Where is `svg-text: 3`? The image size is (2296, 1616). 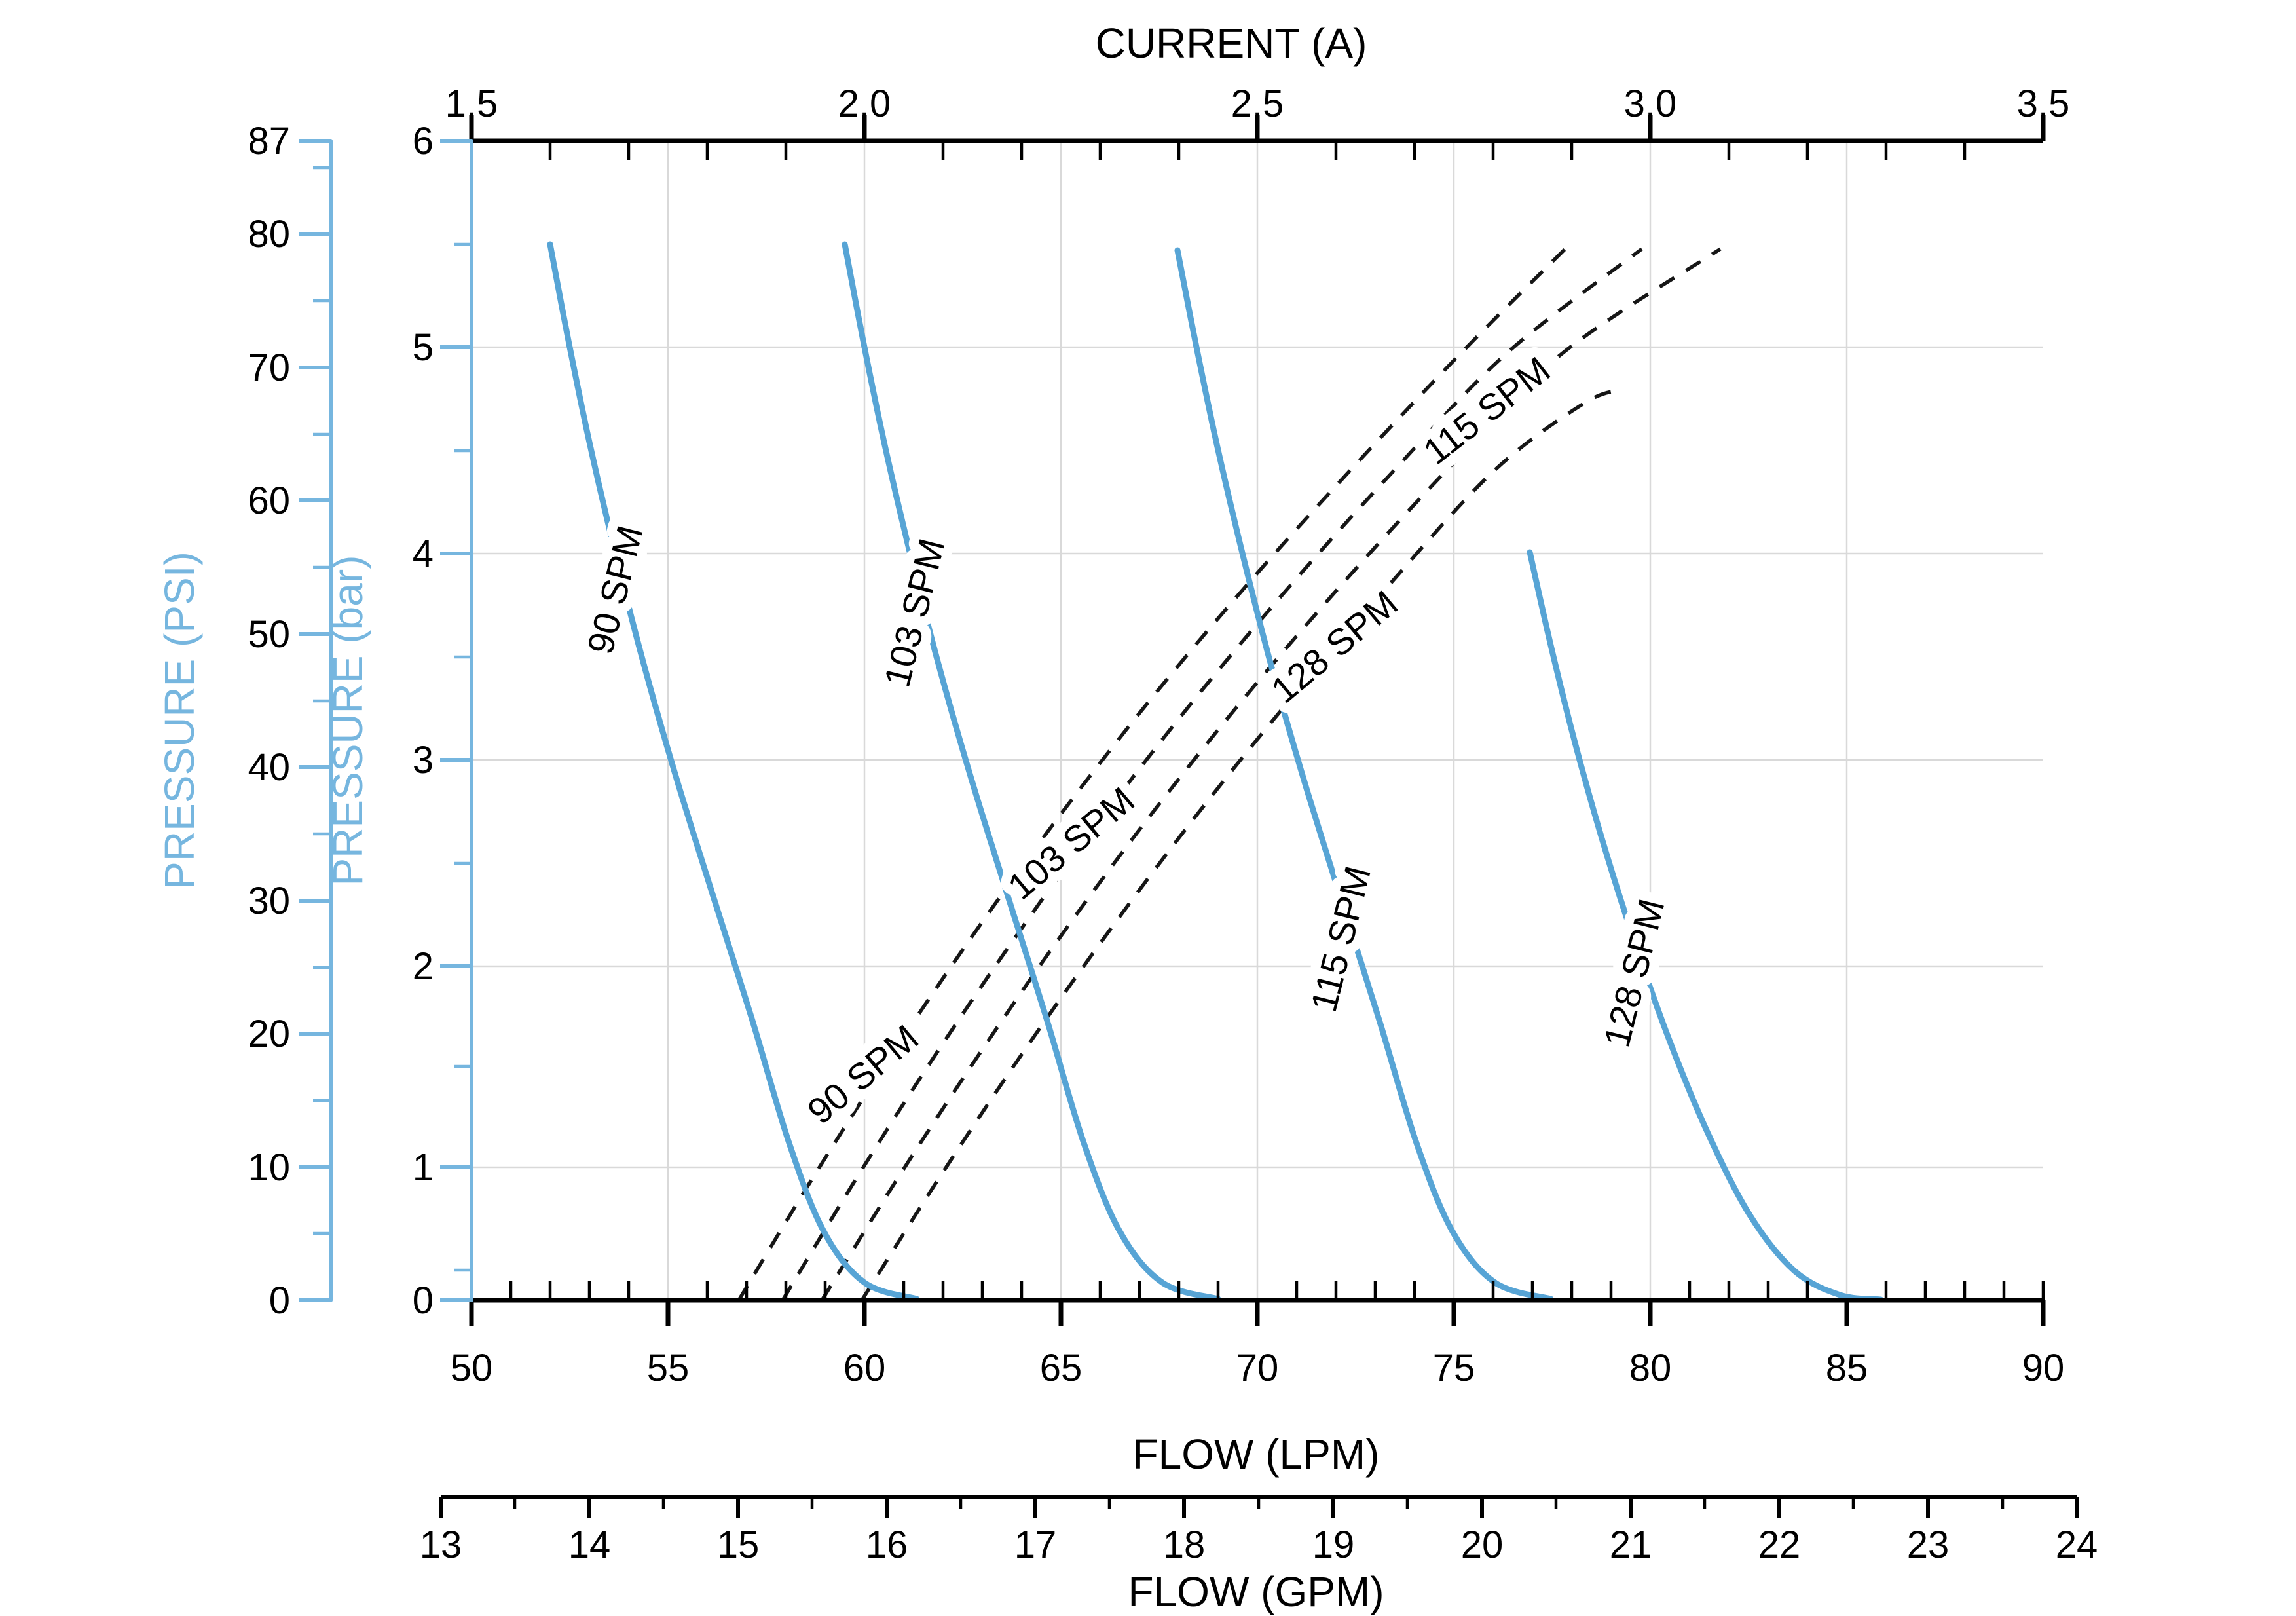 svg-text: 3 is located at coordinates (424, 760).